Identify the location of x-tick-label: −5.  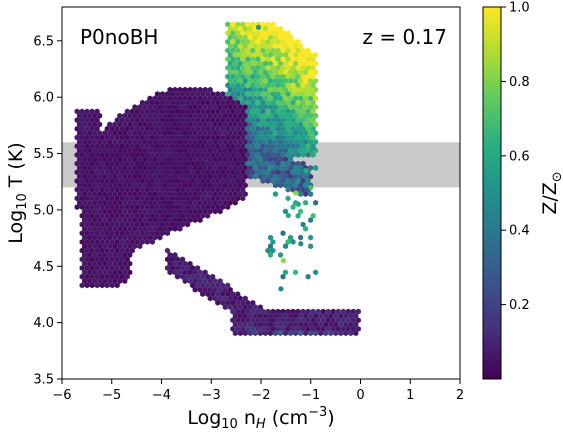
(111, 395).